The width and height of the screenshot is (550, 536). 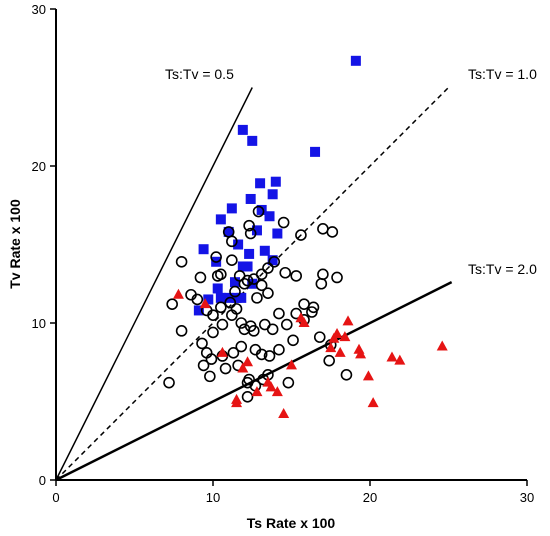 What do you see at coordinates (502, 269) in the screenshot?
I see `reference-line-label: Ts:Tv = 2.0` at bounding box center [502, 269].